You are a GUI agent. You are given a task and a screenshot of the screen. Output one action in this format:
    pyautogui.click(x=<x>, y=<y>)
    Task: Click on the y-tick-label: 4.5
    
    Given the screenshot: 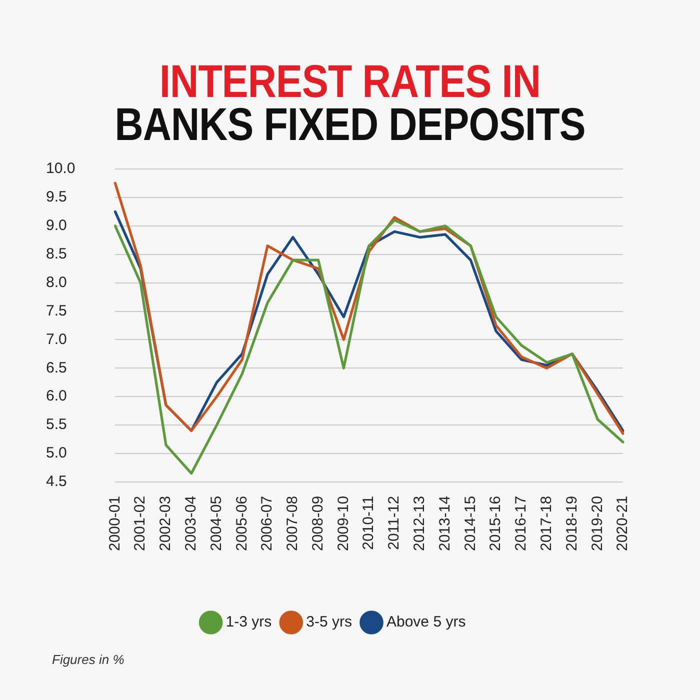 What is the action you would take?
    pyautogui.click(x=56, y=481)
    